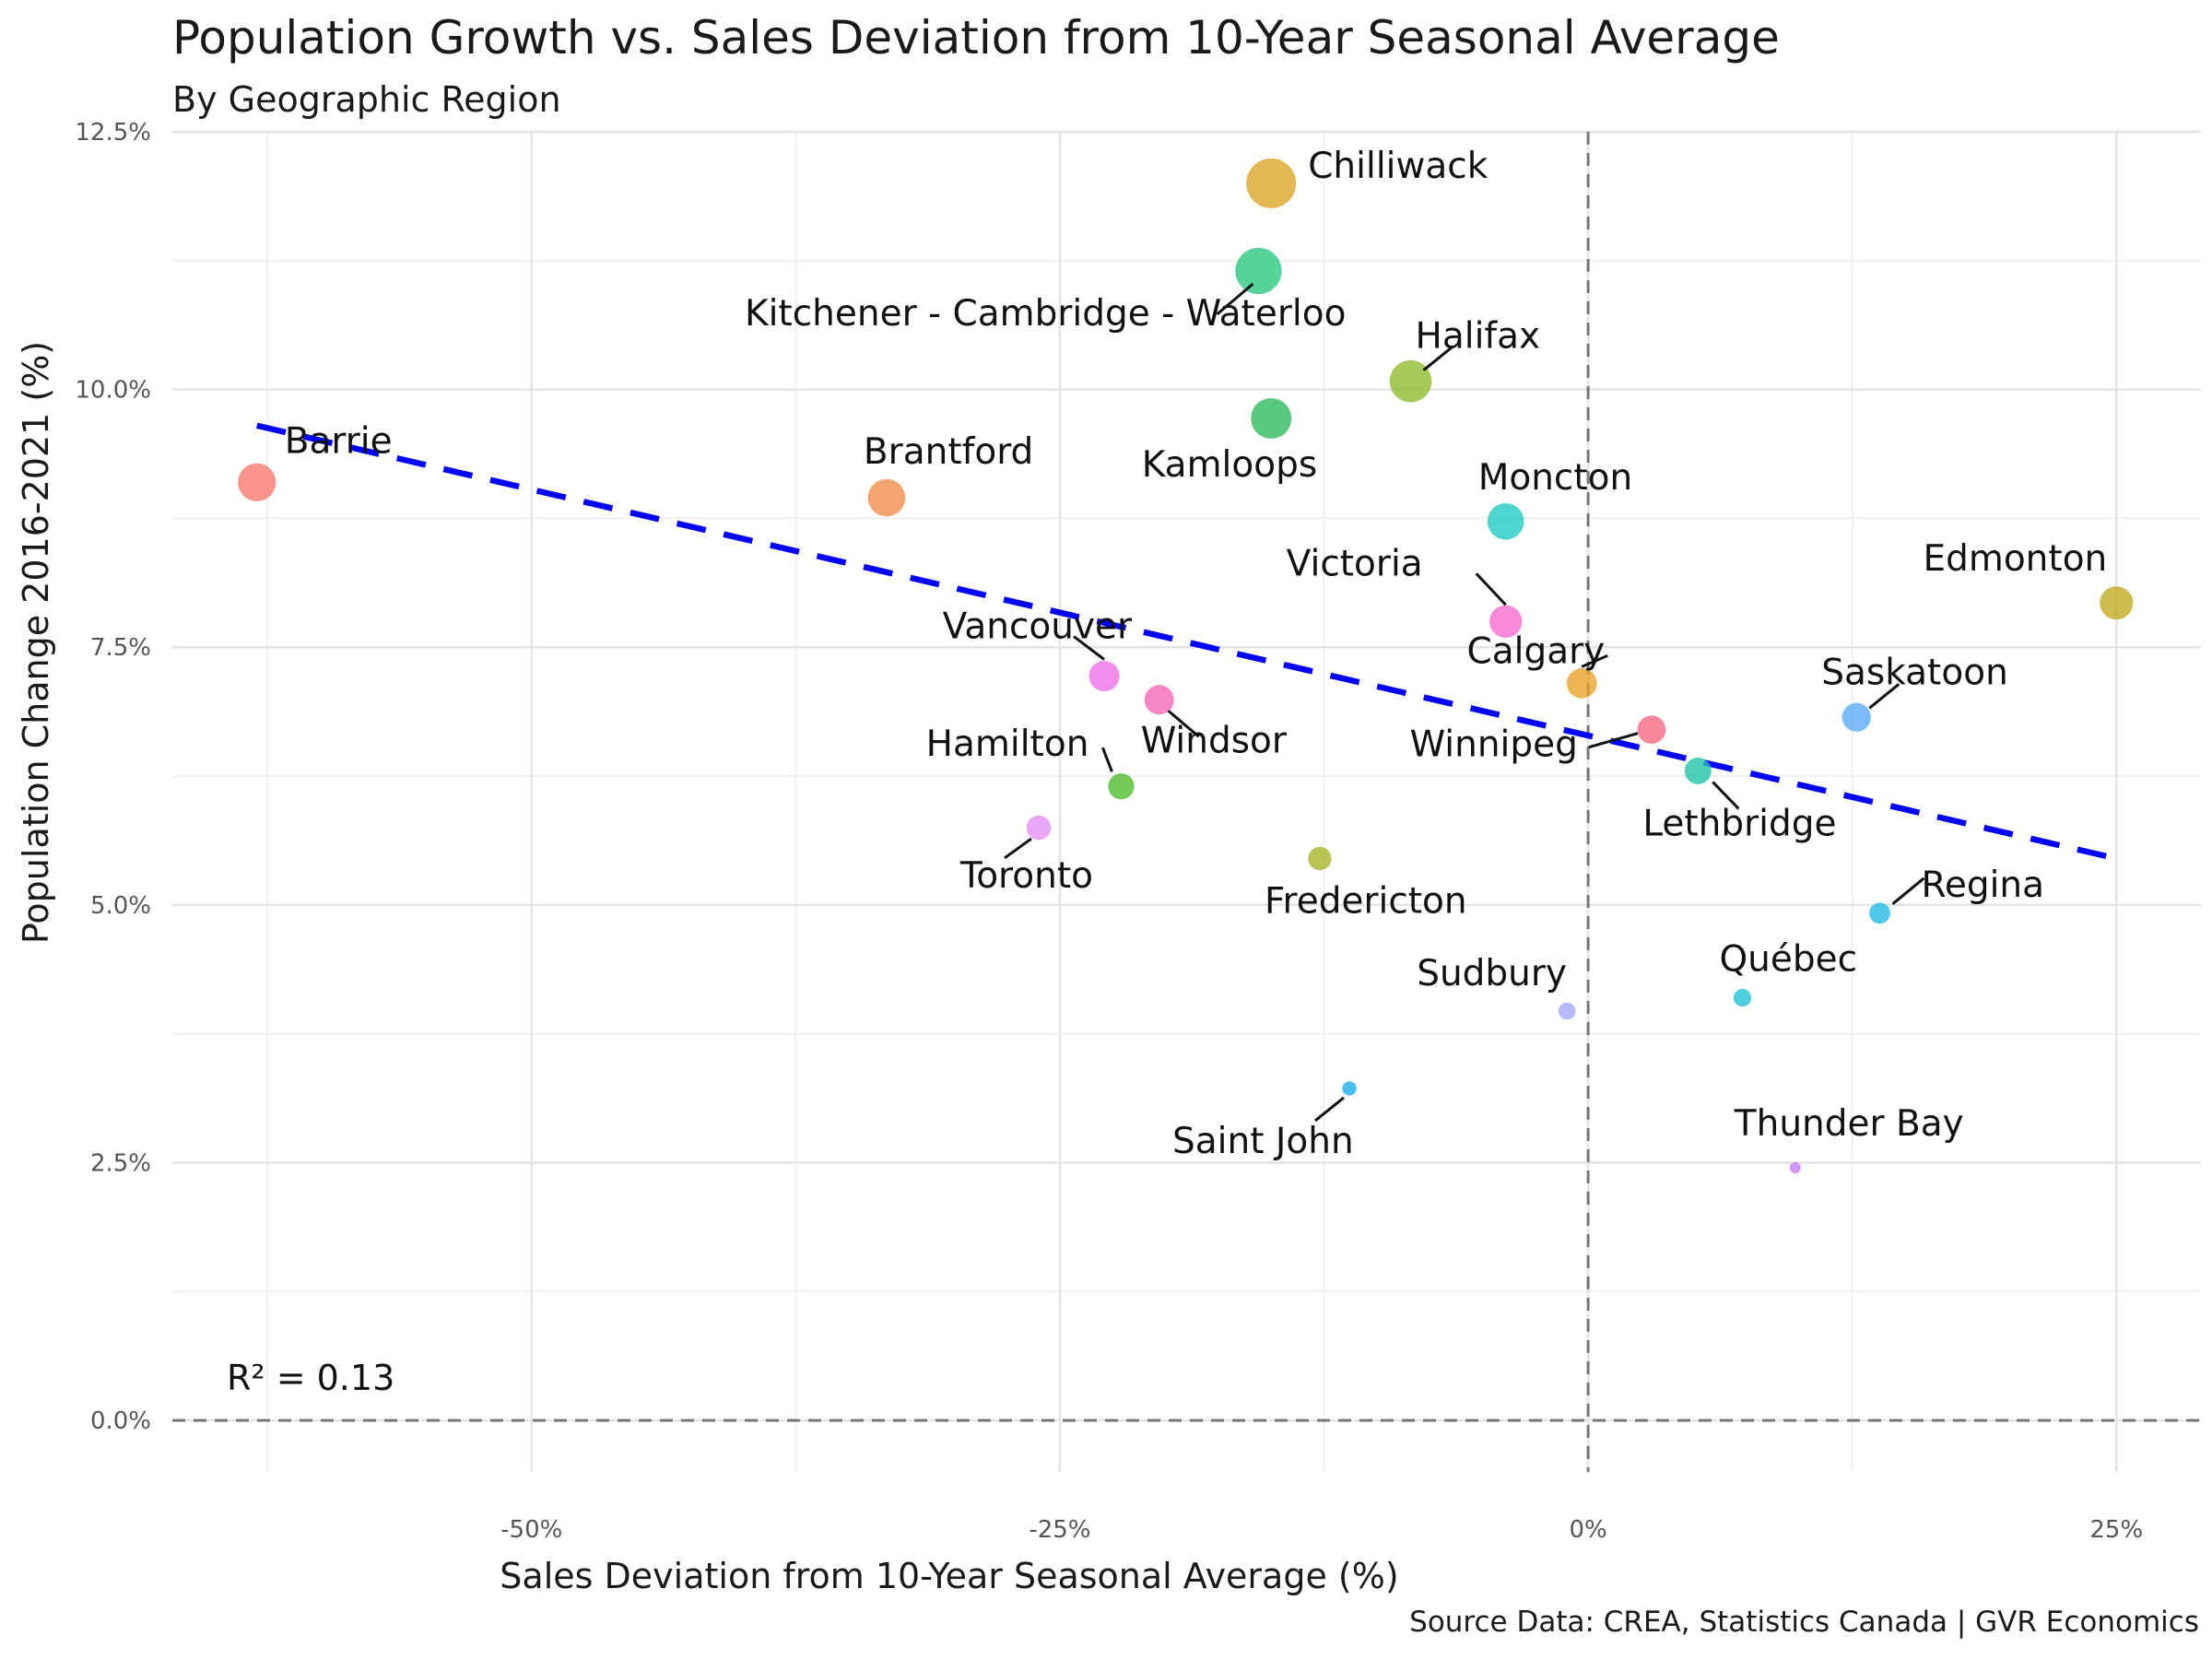 Image resolution: width=2212 pixels, height=1659 pixels. What do you see at coordinates (120, 906) in the screenshot?
I see `y-tick-label: 5.0%` at bounding box center [120, 906].